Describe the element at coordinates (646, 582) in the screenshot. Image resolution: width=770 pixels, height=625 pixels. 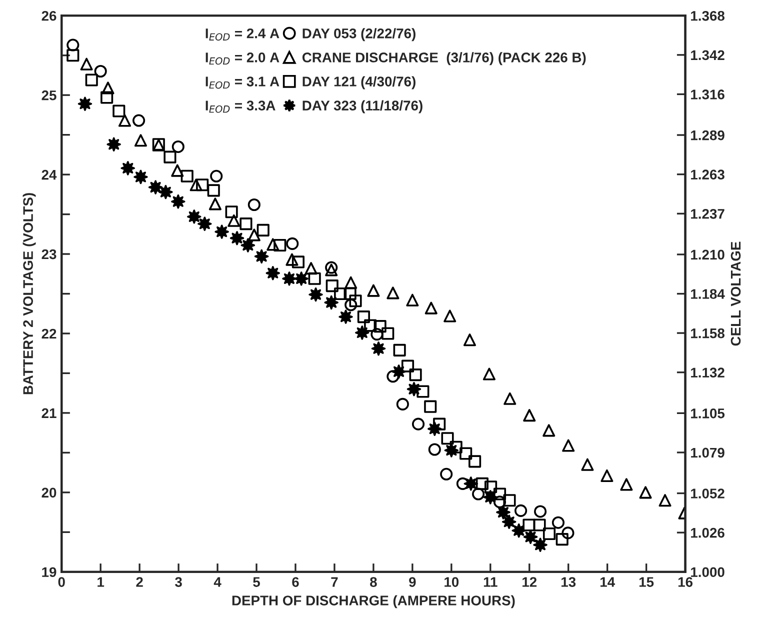
I see `x-tick-label: 15` at that location.